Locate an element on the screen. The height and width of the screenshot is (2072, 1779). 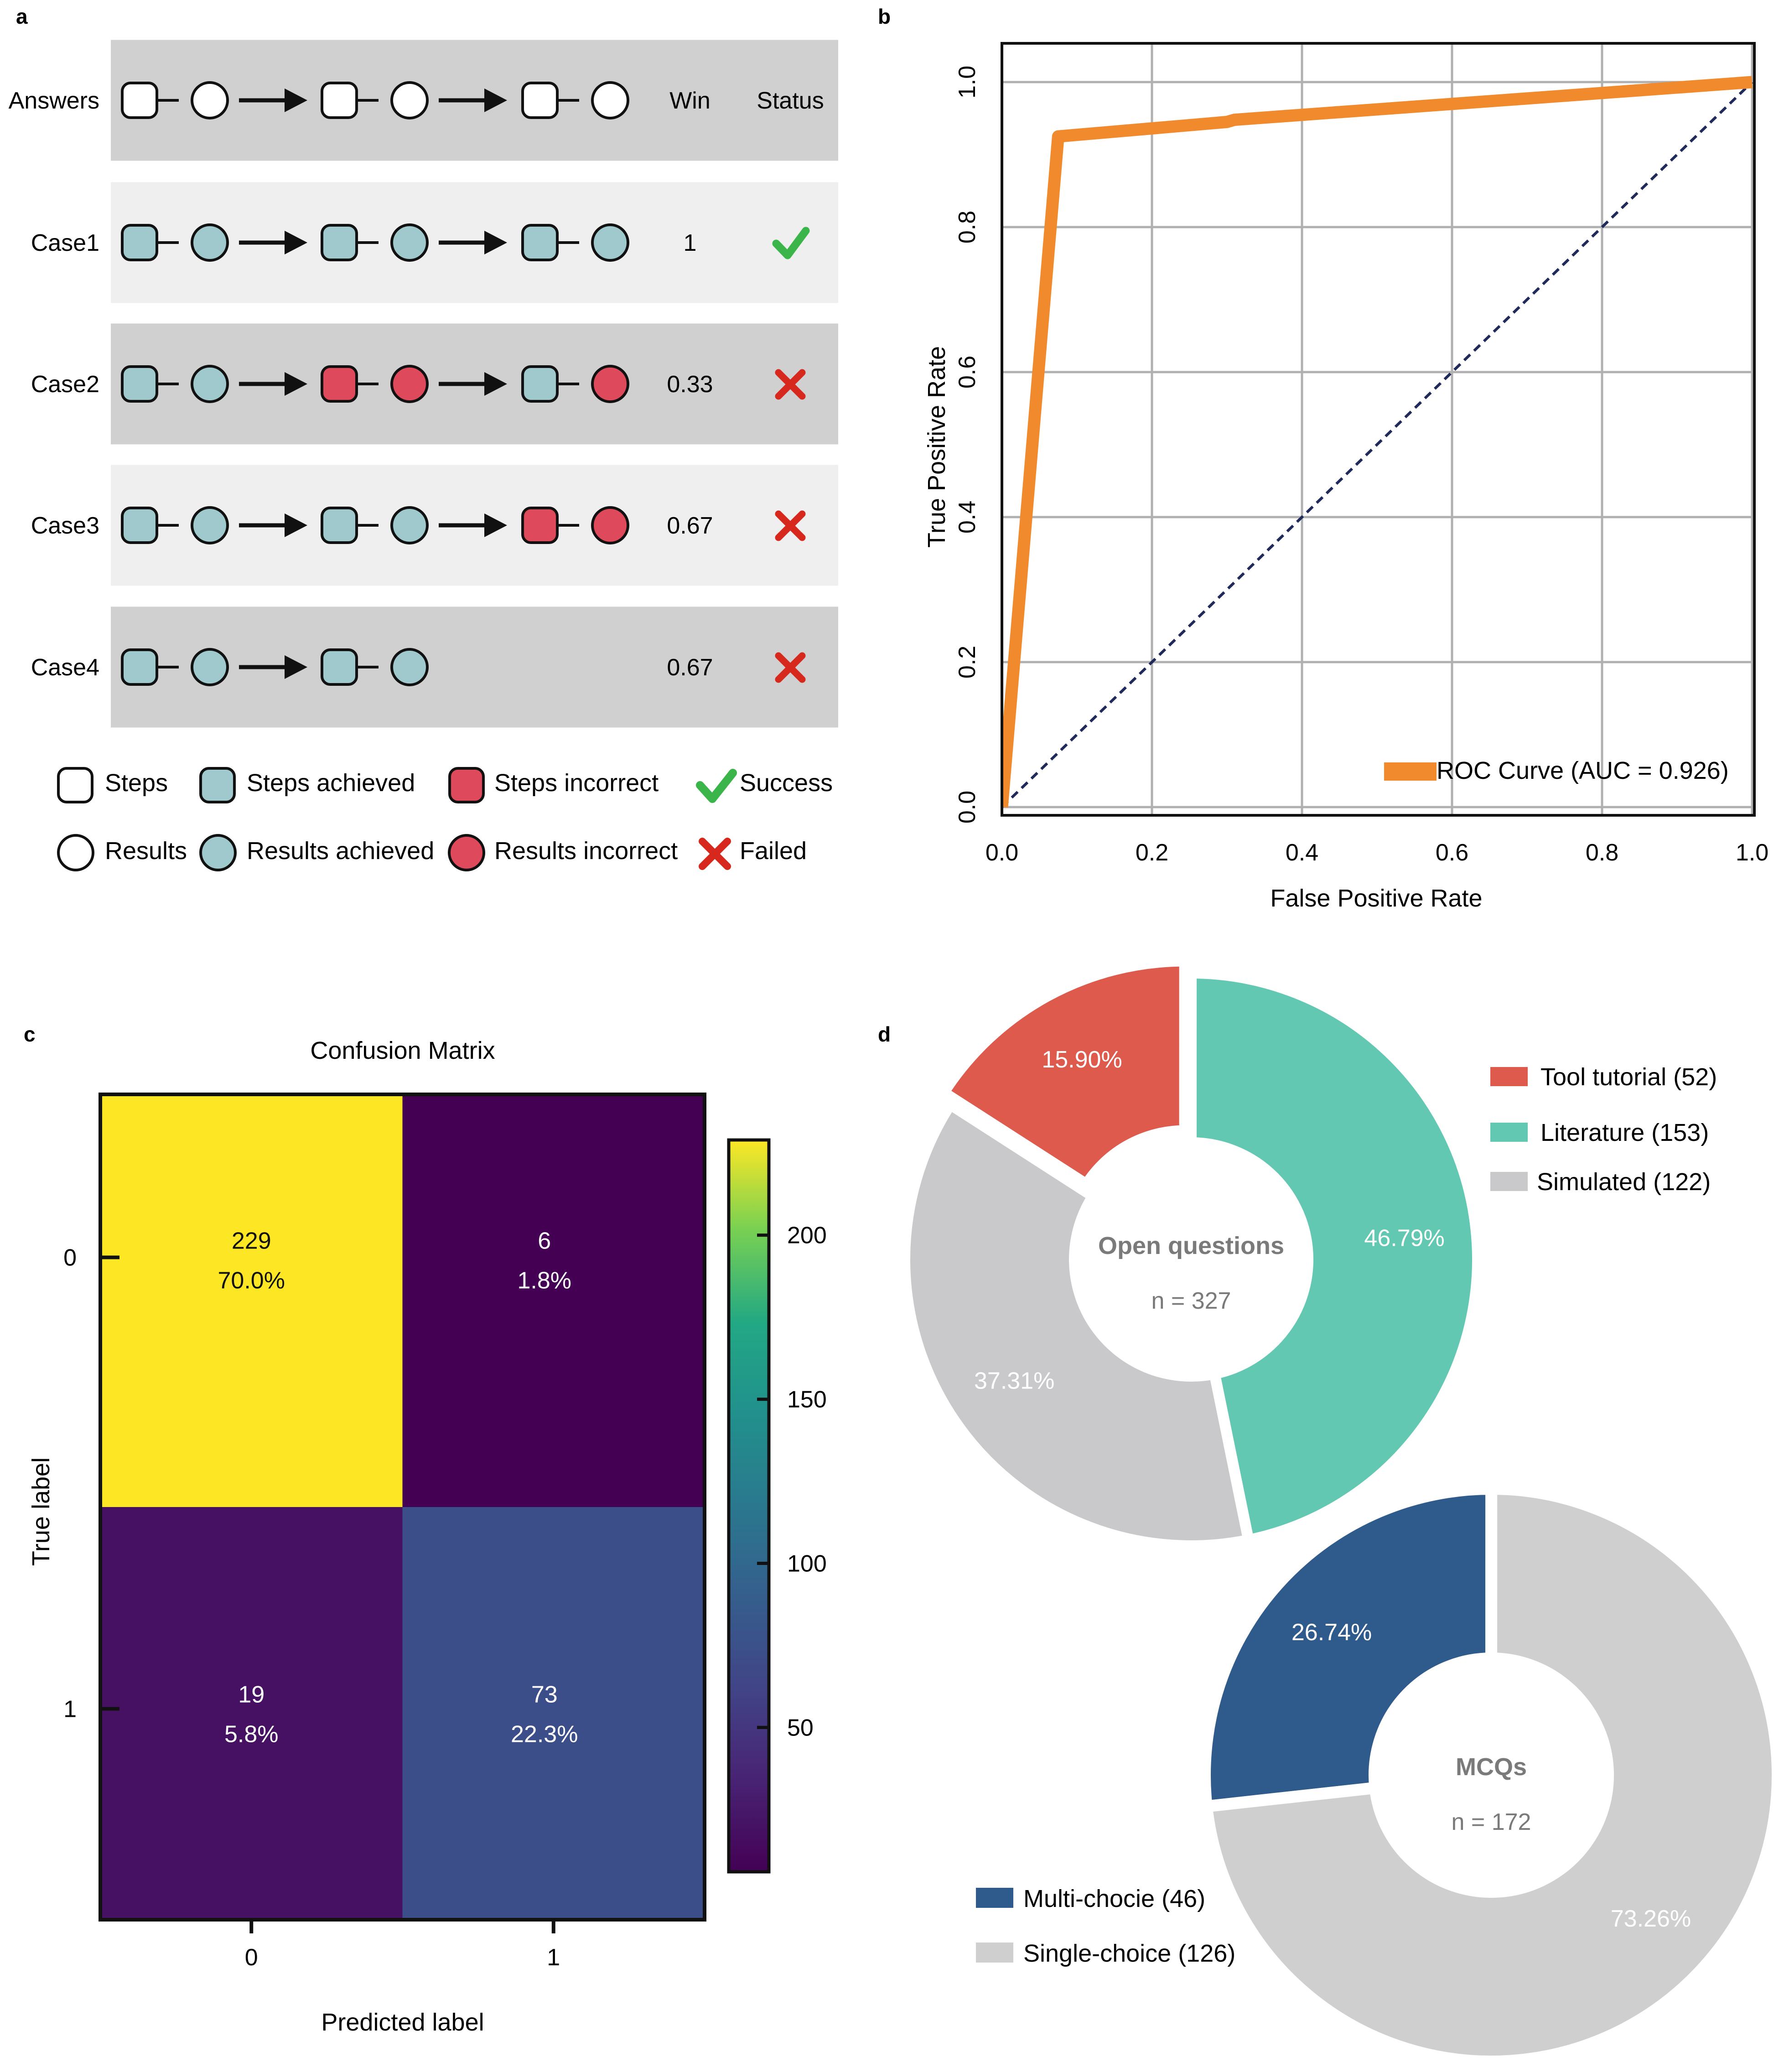
colorbar-tick-label: 100 is located at coordinates (807, 1563).